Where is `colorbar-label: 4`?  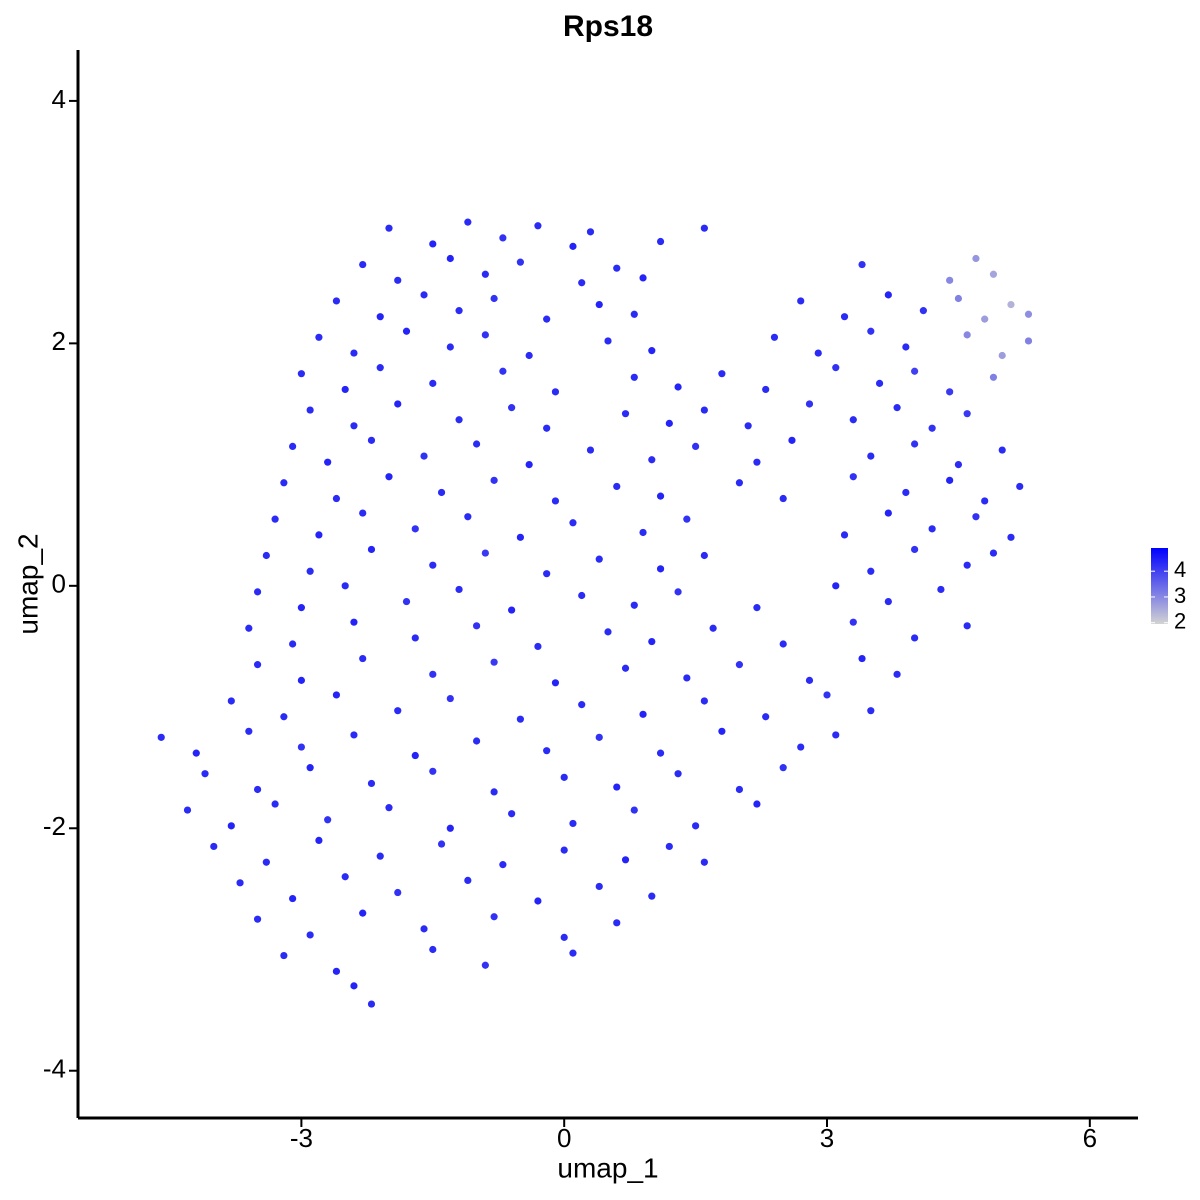 colorbar-label: 4 is located at coordinates (1180, 569).